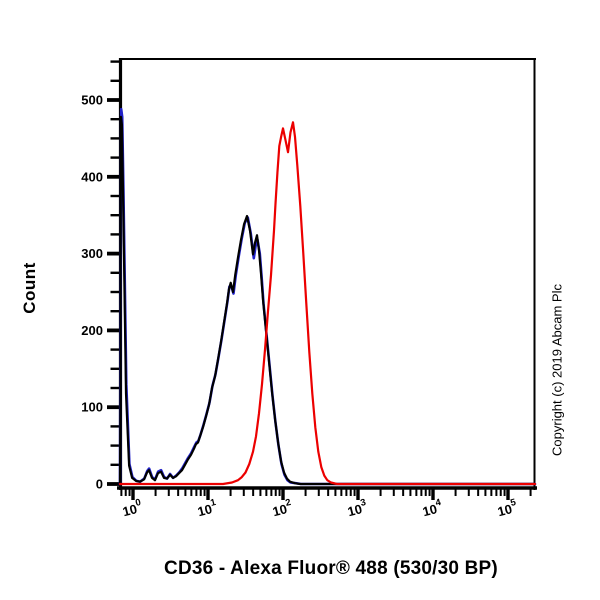 Image resolution: width=600 pixels, height=600 pixels. Describe the element at coordinates (432, 508) in the screenshot. I see `x-tick-label: 10⁴` at that location.